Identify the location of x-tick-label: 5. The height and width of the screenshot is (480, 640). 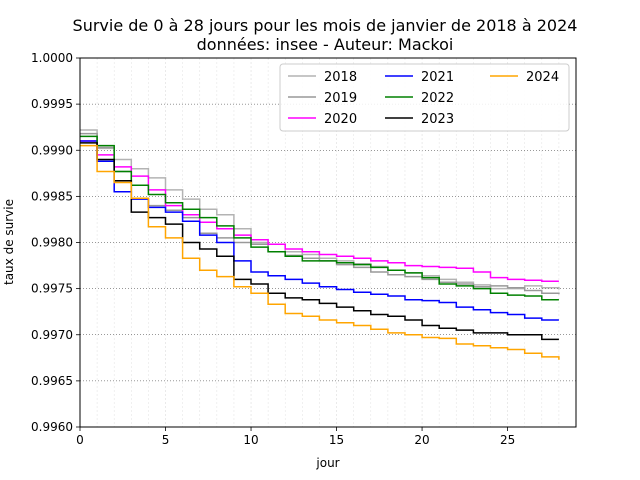
(166, 440).